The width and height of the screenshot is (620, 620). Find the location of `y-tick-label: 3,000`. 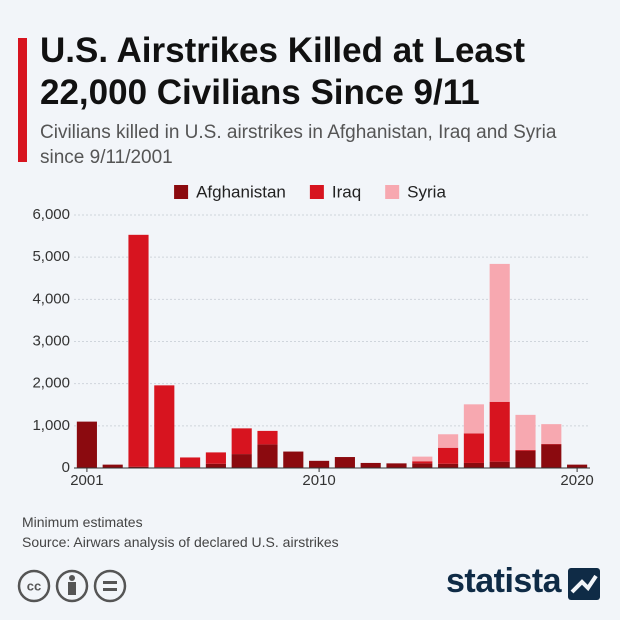

y-tick-label: 3,000 is located at coordinates (51, 340).